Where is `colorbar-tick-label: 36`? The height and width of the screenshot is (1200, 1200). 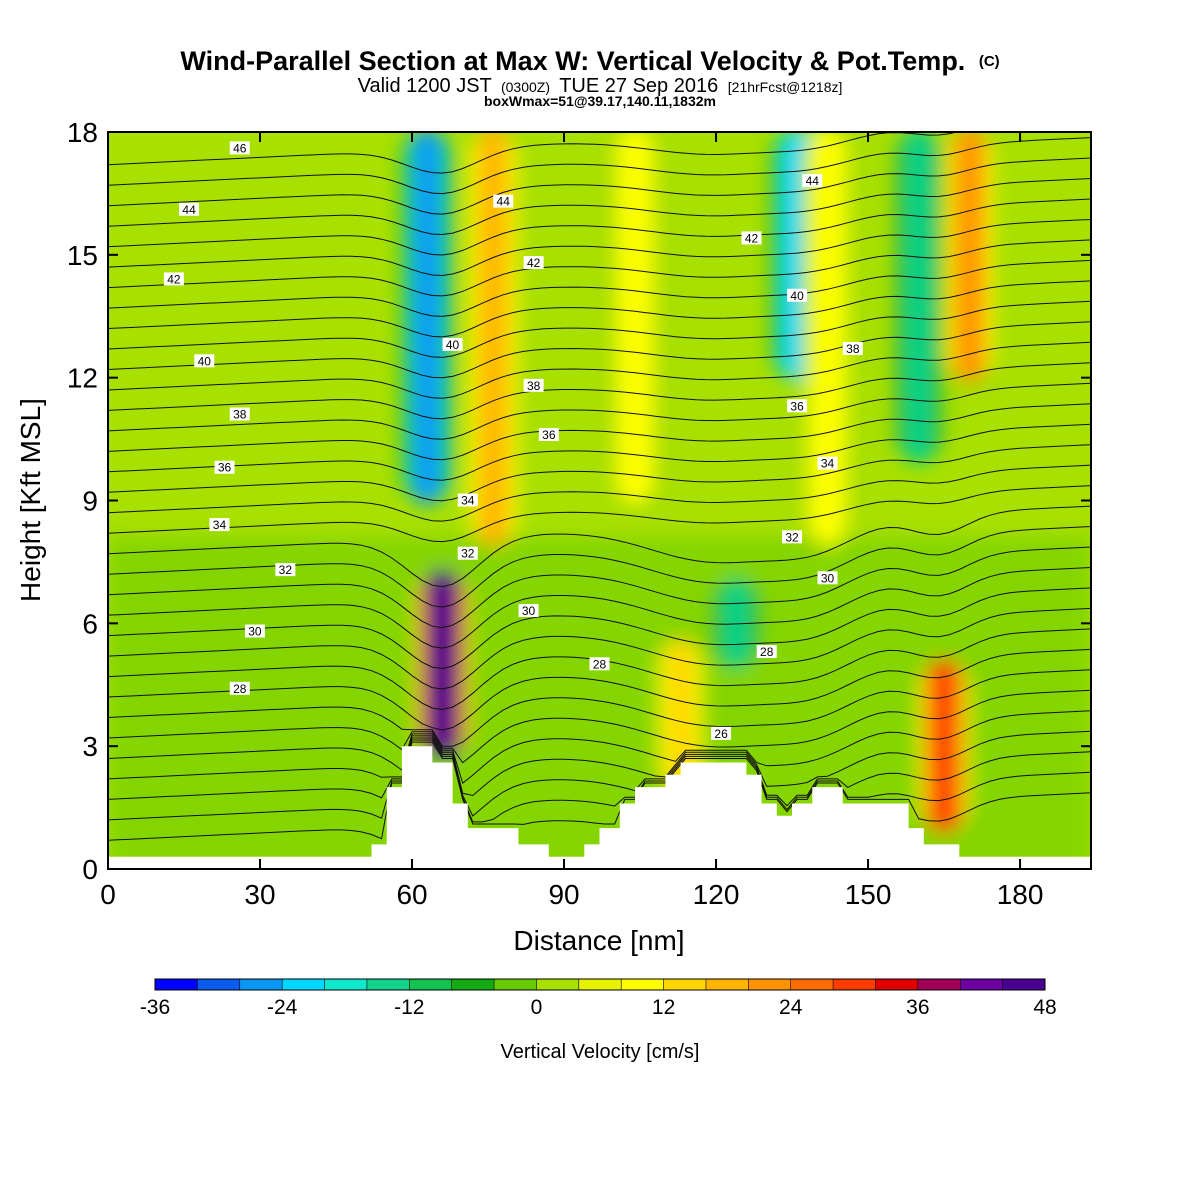
colorbar-tick-label: 36 is located at coordinates (917, 1007).